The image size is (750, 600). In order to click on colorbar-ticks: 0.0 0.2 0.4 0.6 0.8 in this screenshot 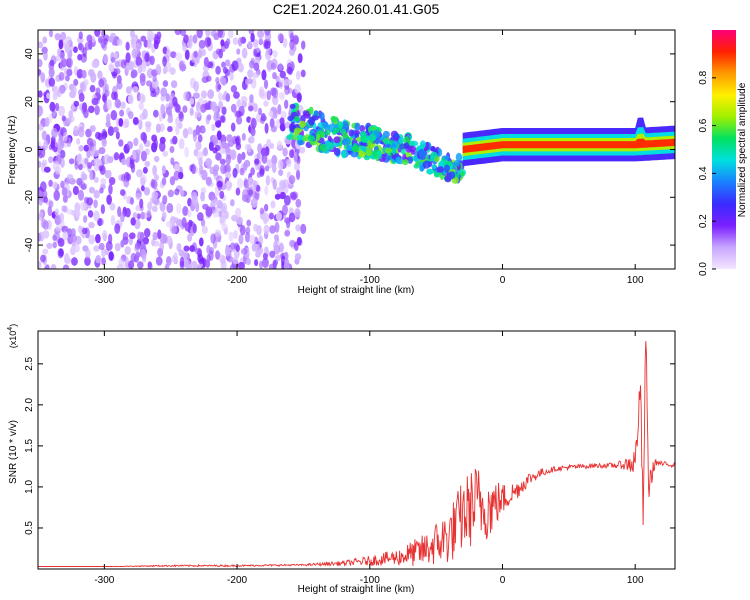, I will do `click(707, 173)`.